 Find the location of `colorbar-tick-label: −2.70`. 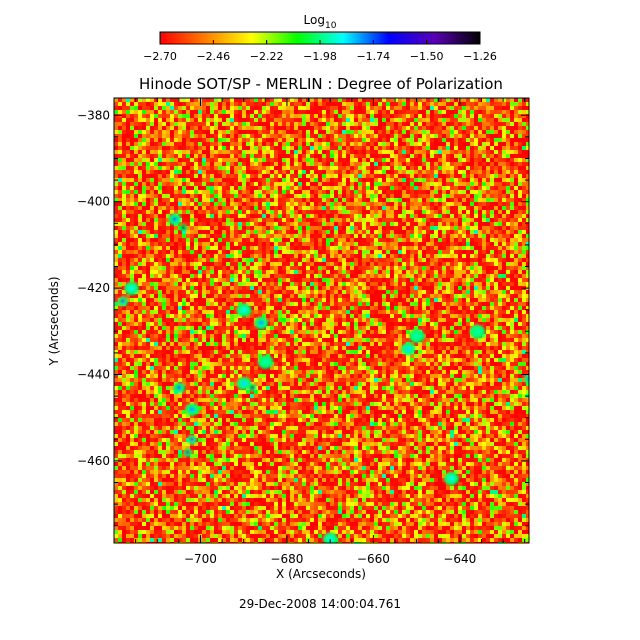

colorbar-tick-label: −2.70 is located at coordinates (160, 56).